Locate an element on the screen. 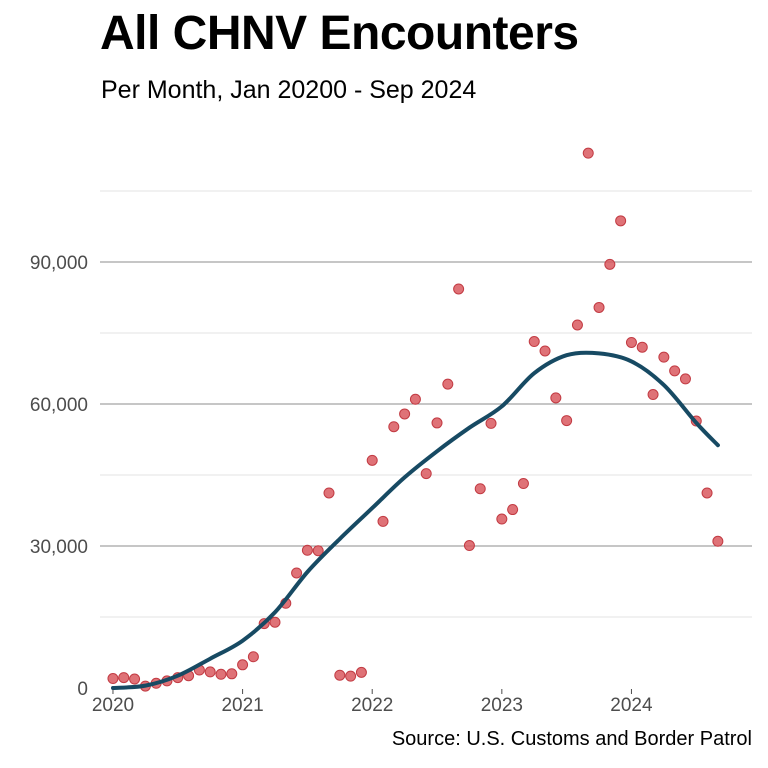 This screenshot has width=768, height=768. y-tick-label: 90,000 is located at coordinates (59, 263).